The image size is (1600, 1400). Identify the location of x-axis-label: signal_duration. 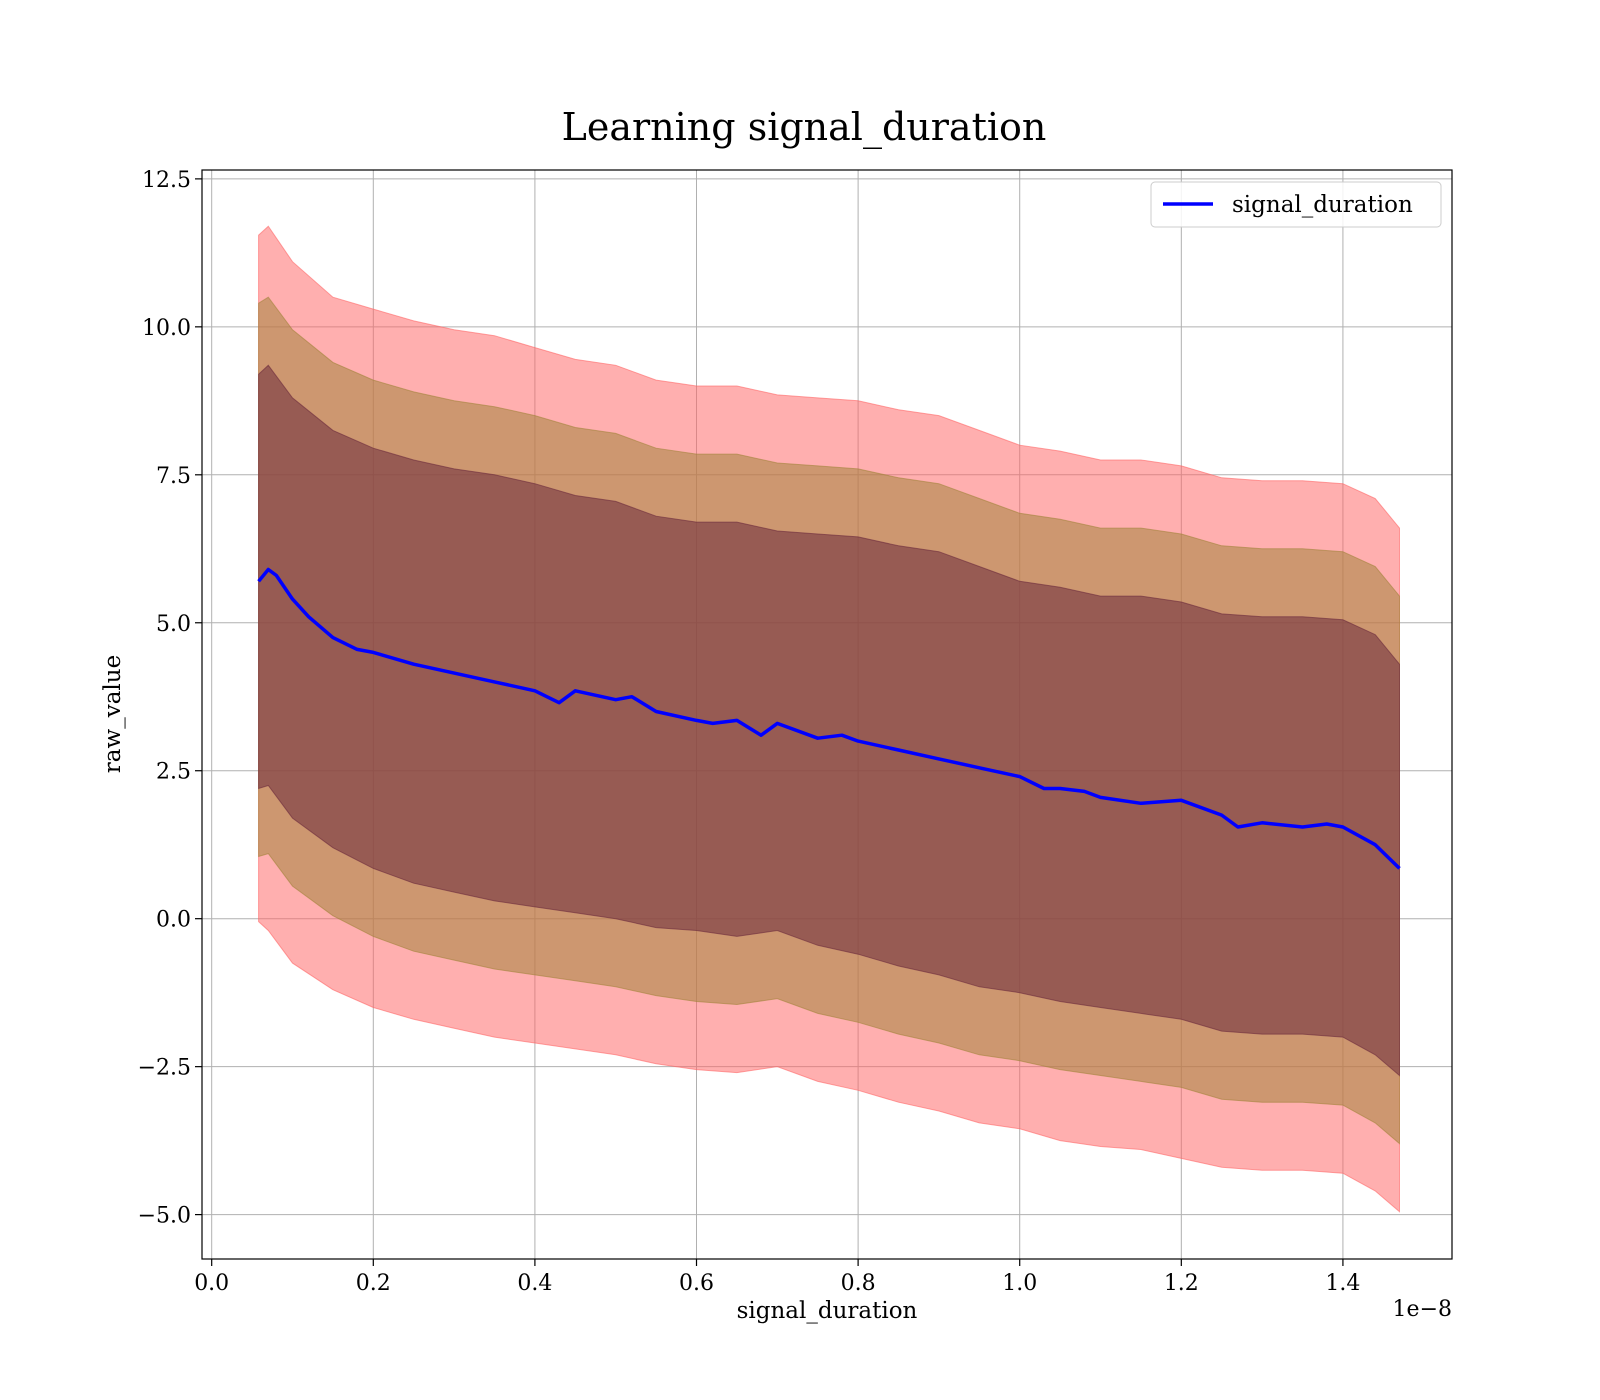
(827, 1311).